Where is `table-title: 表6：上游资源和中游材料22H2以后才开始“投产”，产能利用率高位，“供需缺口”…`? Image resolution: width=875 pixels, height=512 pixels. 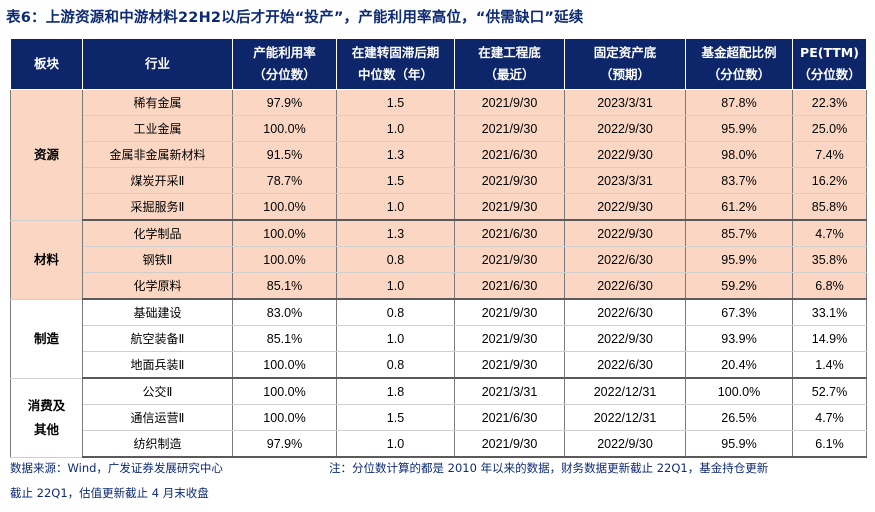 table-title: 表6：上游资源和中游材料22H2以后才开始“投产”，产能利用率高位，“供需缺口”… is located at coordinates (295, 18).